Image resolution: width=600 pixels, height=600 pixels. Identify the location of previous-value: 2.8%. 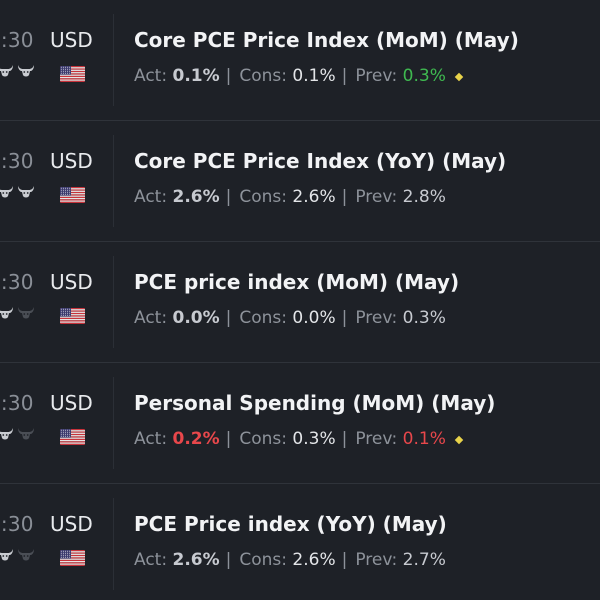
(424, 197).